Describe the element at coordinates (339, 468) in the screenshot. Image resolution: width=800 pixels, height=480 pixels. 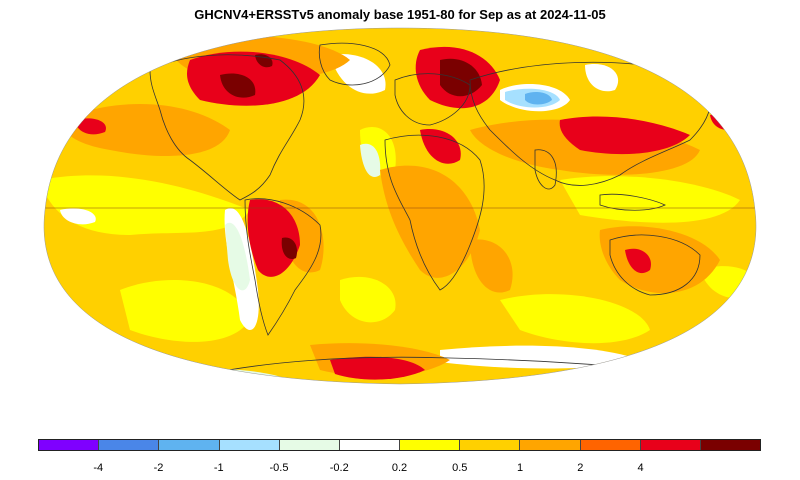
I see `legend-tick-label: -0.2` at that location.